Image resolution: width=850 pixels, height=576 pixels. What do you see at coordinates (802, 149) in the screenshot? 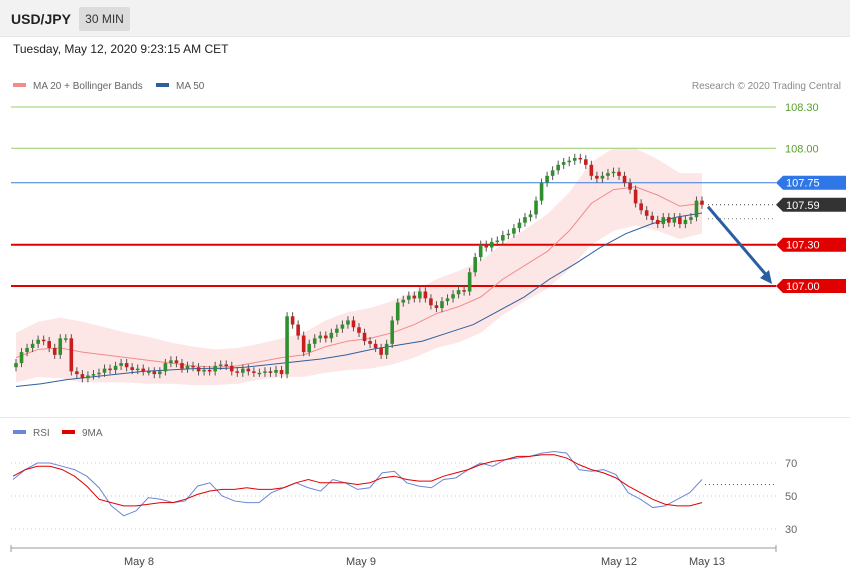
I see `level-label-108.00: 108.00` at bounding box center [802, 149].